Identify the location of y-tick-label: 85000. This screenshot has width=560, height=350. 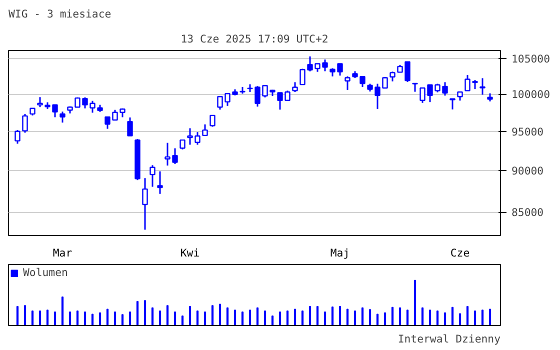
(528, 213).